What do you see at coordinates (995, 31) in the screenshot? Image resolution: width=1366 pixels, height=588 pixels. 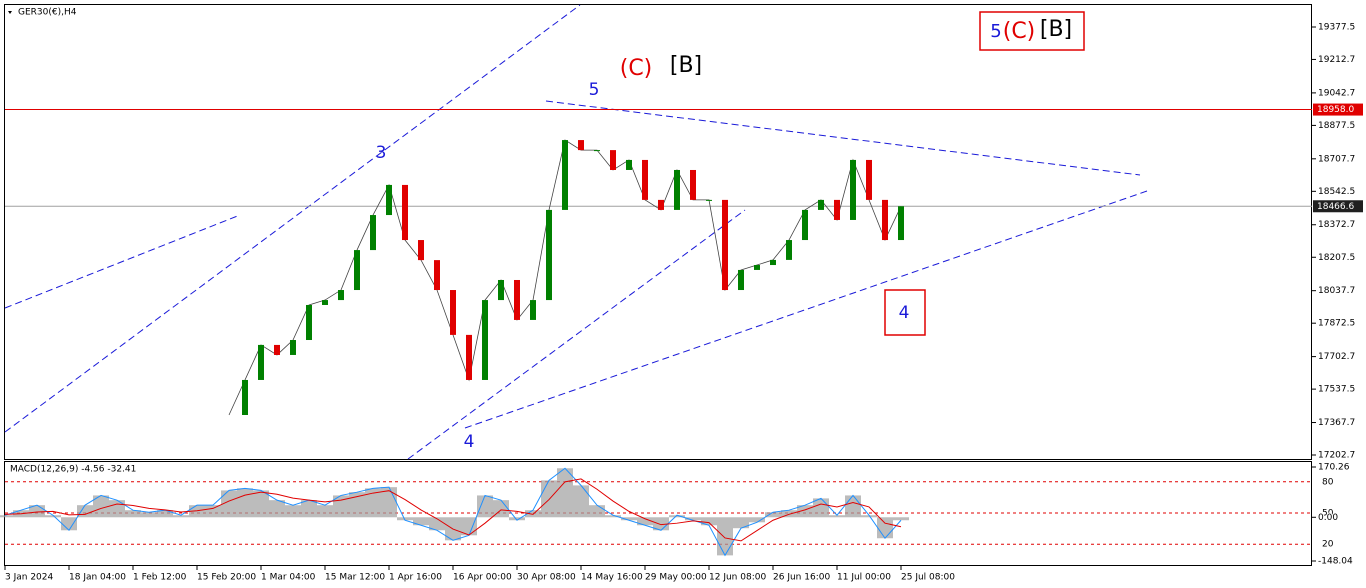 I see `wave-label: 5` at bounding box center [995, 31].